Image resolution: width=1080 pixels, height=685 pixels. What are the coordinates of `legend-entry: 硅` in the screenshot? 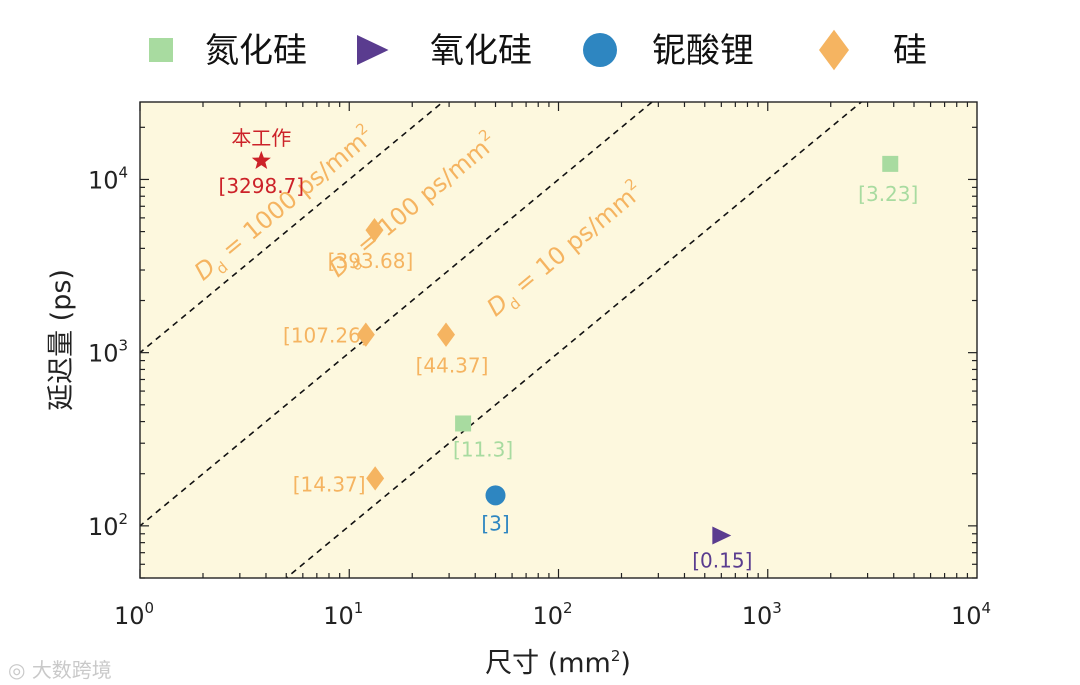 It's located at (873, 50).